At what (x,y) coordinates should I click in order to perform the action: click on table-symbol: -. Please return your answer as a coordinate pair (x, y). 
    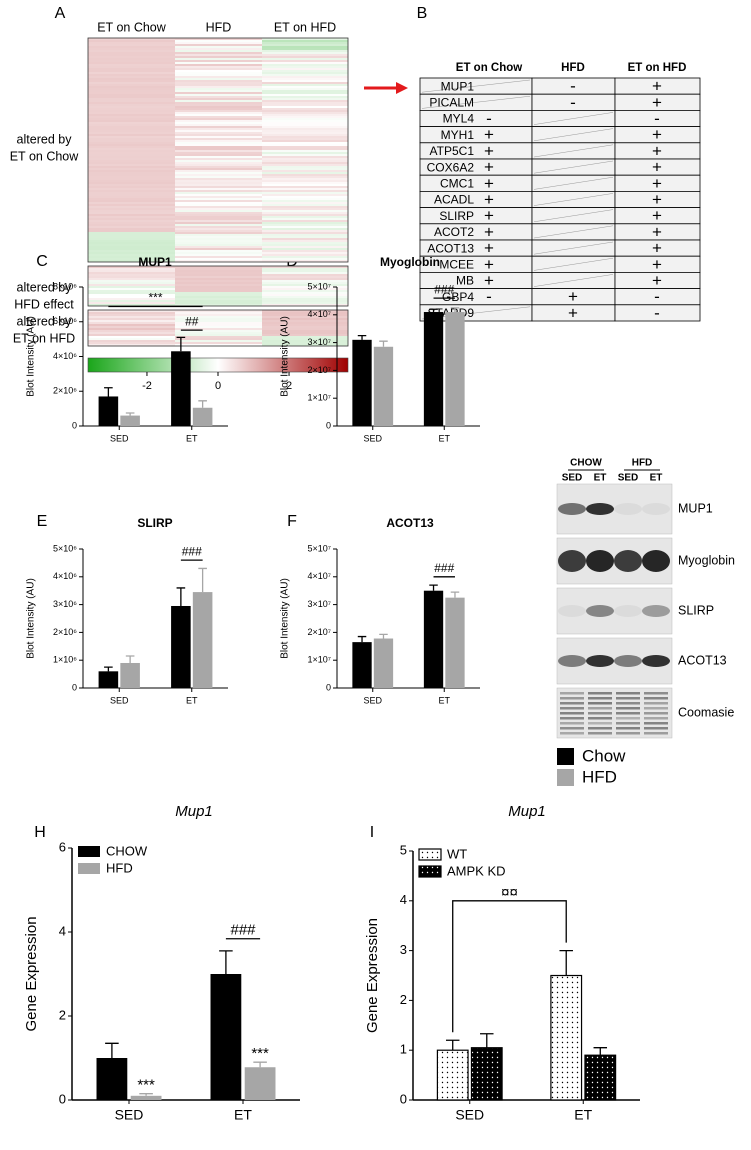
    Looking at the image, I should click on (489, 296).